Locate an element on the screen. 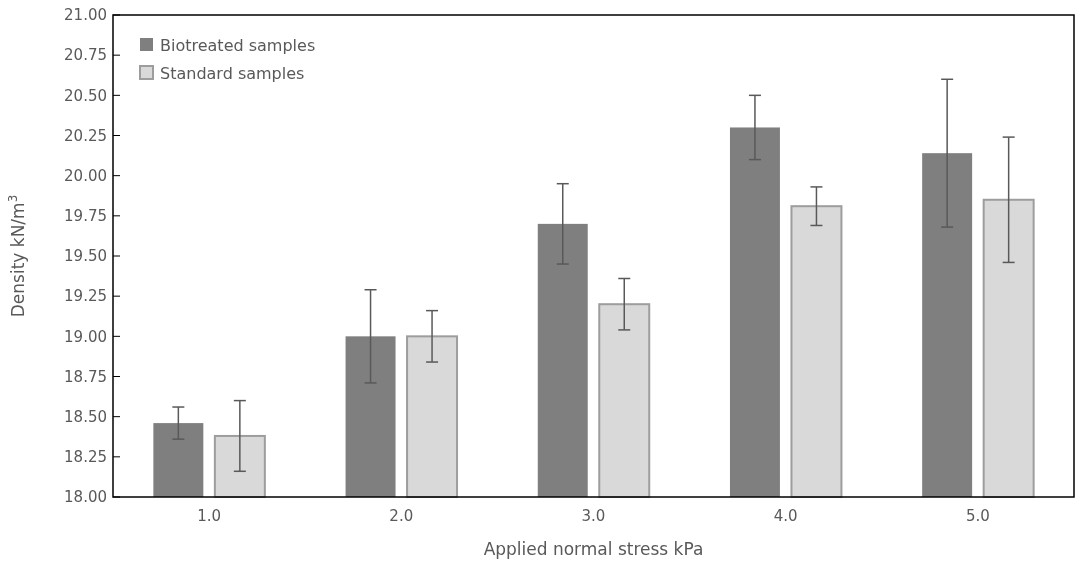  y-tick-label: 18.75 is located at coordinates (85, 376).